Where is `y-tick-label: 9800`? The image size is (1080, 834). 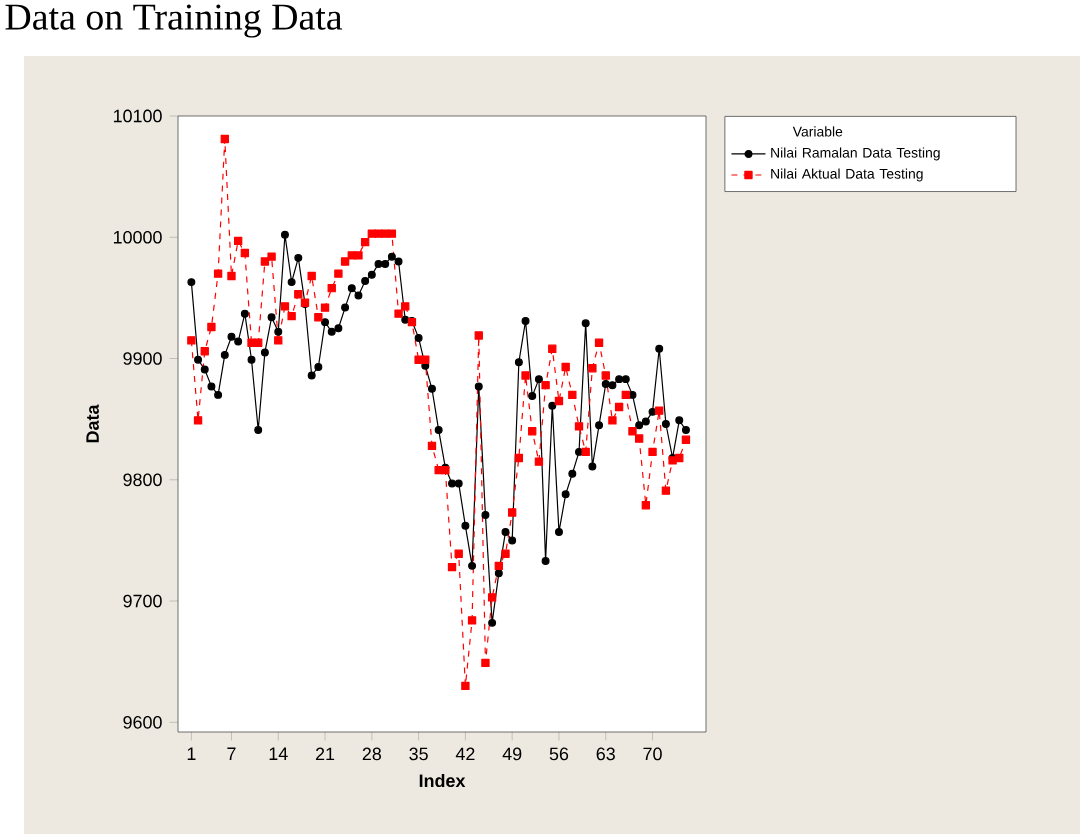
y-tick-label: 9800 is located at coordinates (142, 480).